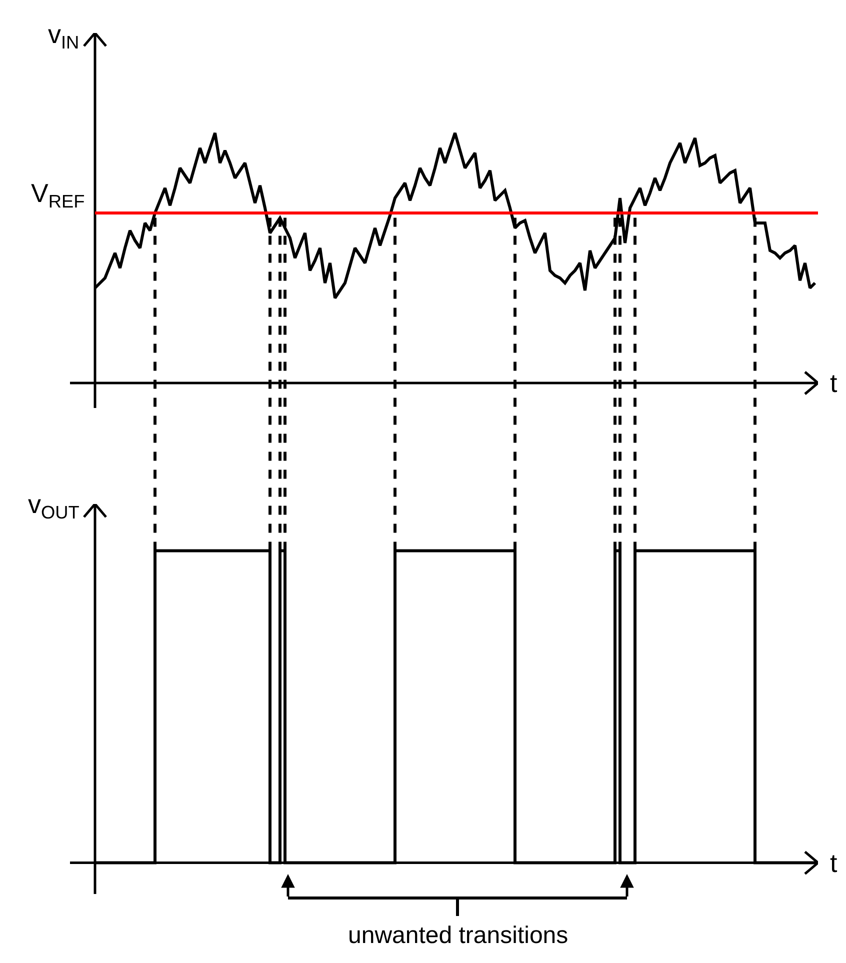 The height and width of the screenshot is (963, 846). Describe the element at coordinates (64, 35) in the screenshot. I see `y-axis-title: v$_{IN}$` at that location.